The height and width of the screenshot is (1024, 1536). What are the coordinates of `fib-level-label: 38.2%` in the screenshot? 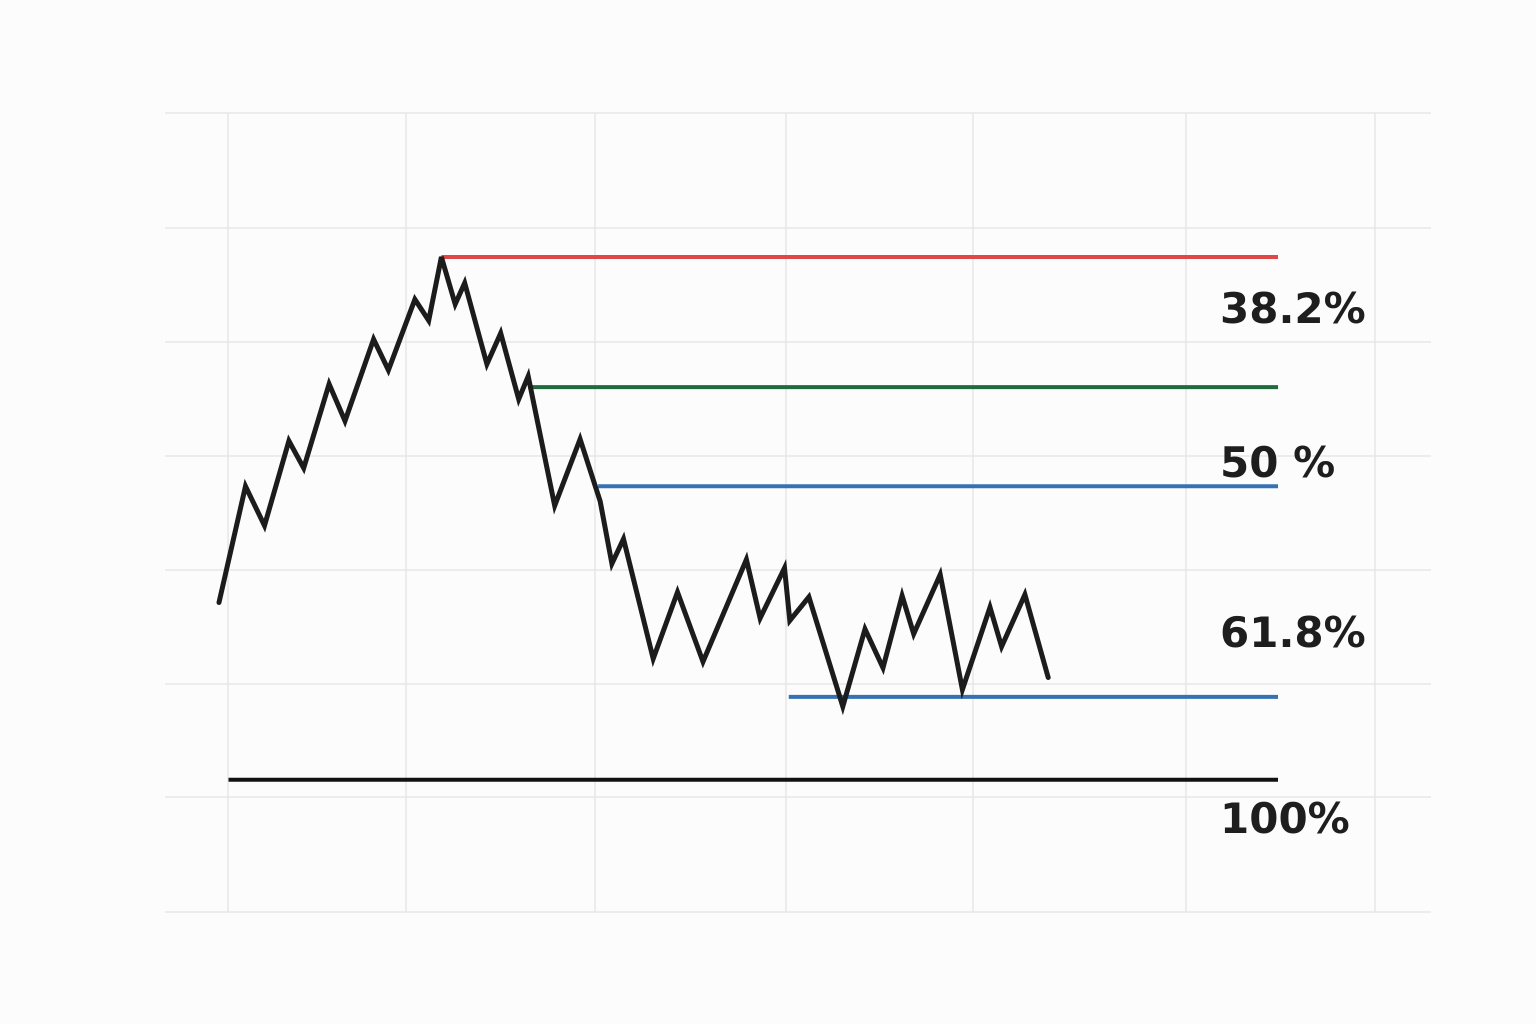 It's located at (1293, 308).